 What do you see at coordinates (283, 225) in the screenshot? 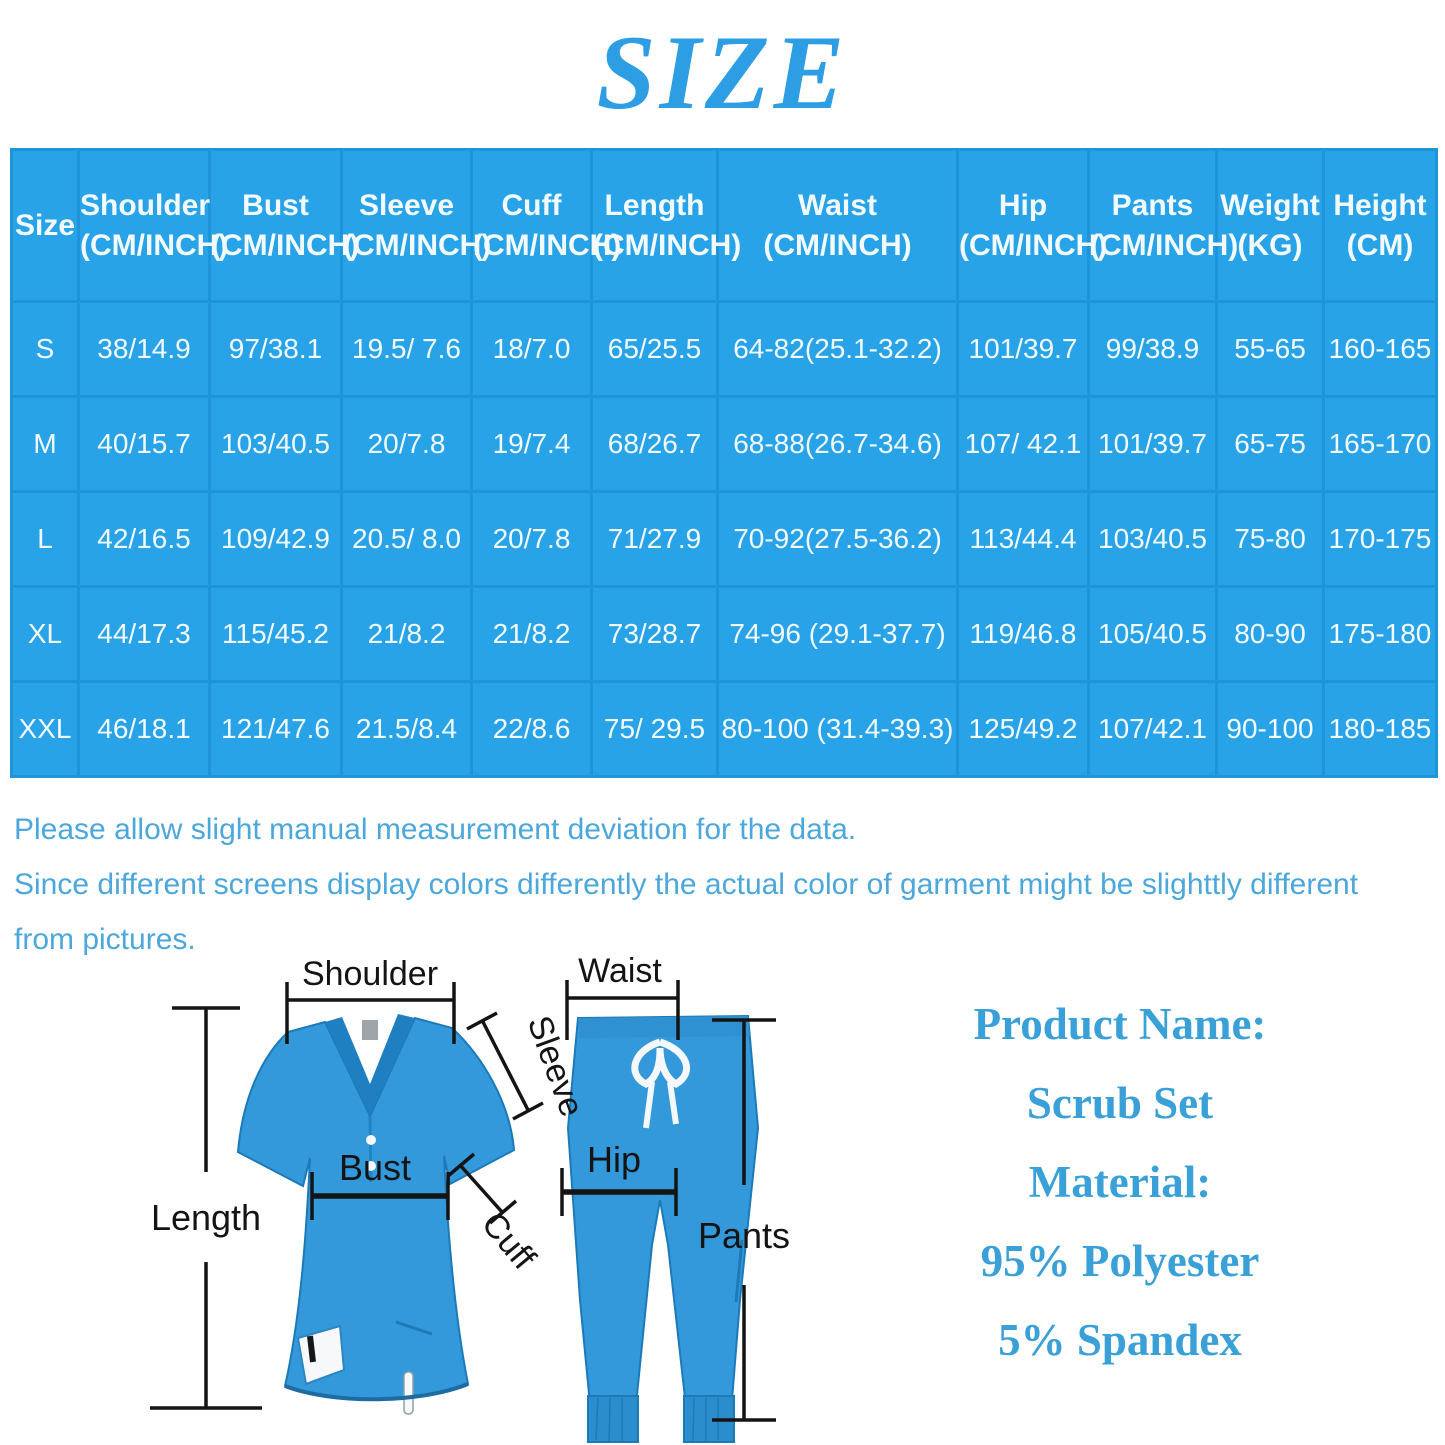
I see `column-header-bust: Bust (CM/INCH)` at bounding box center [283, 225].